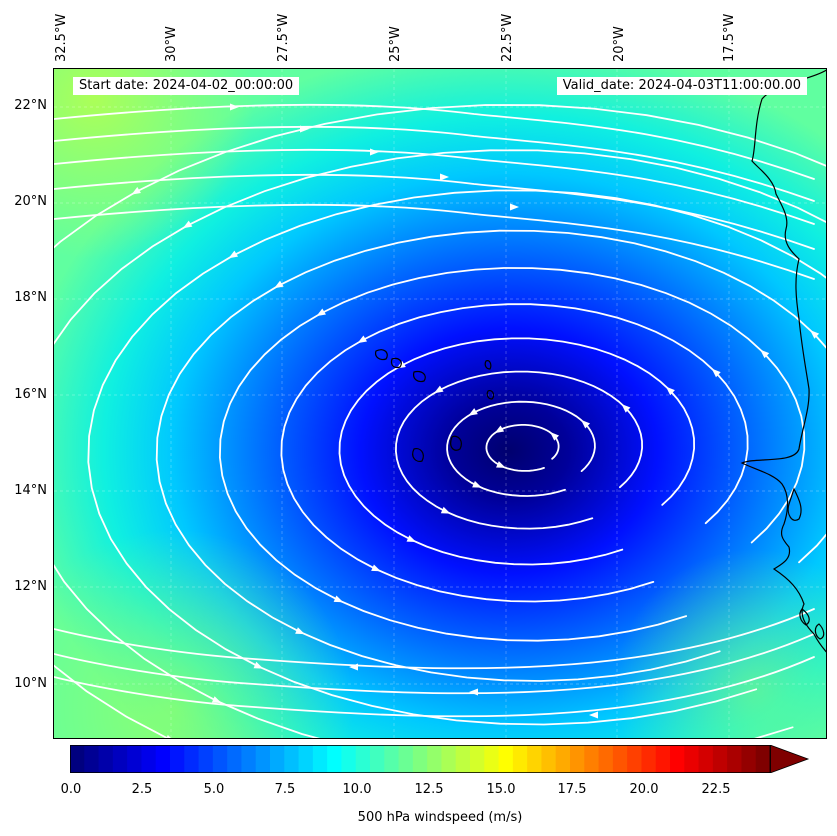  I want to click on lat-label: 10°N, so click(30, 683).